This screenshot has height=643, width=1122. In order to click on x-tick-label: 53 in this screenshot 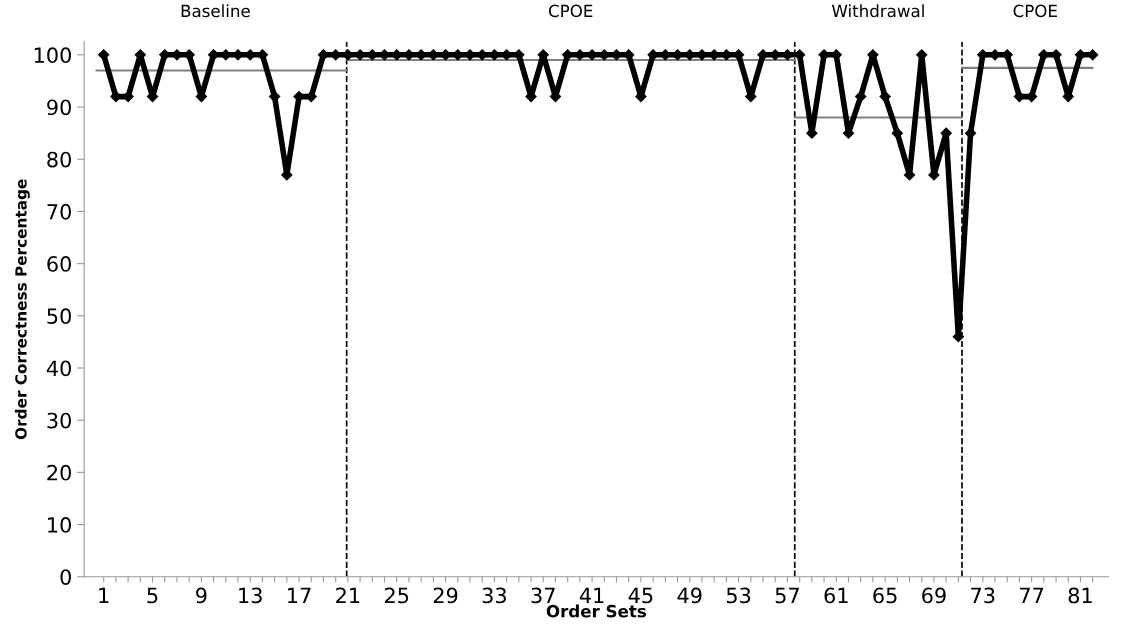, I will do `click(738, 595)`.